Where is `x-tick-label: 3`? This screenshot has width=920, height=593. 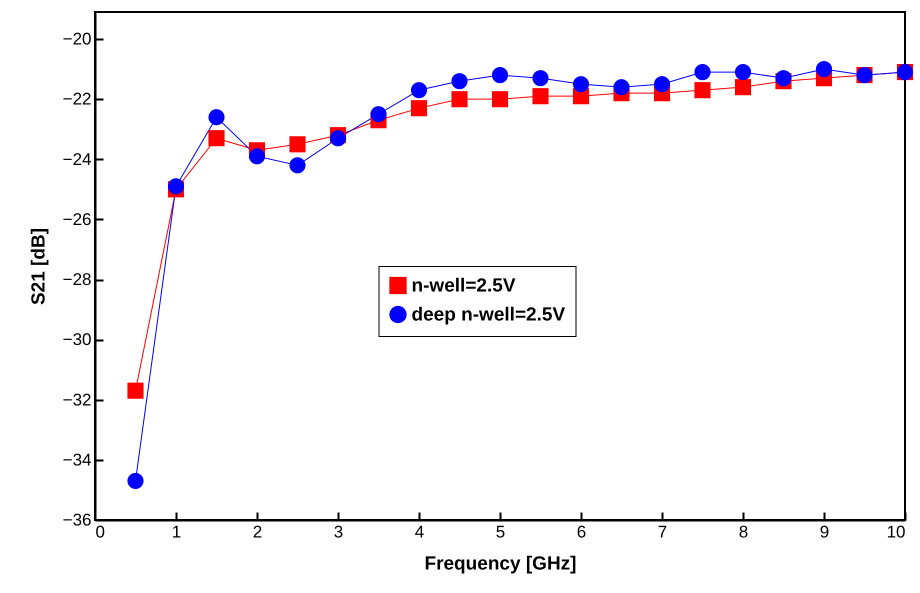
x-tick-label: 3 is located at coordinates (339, 532).